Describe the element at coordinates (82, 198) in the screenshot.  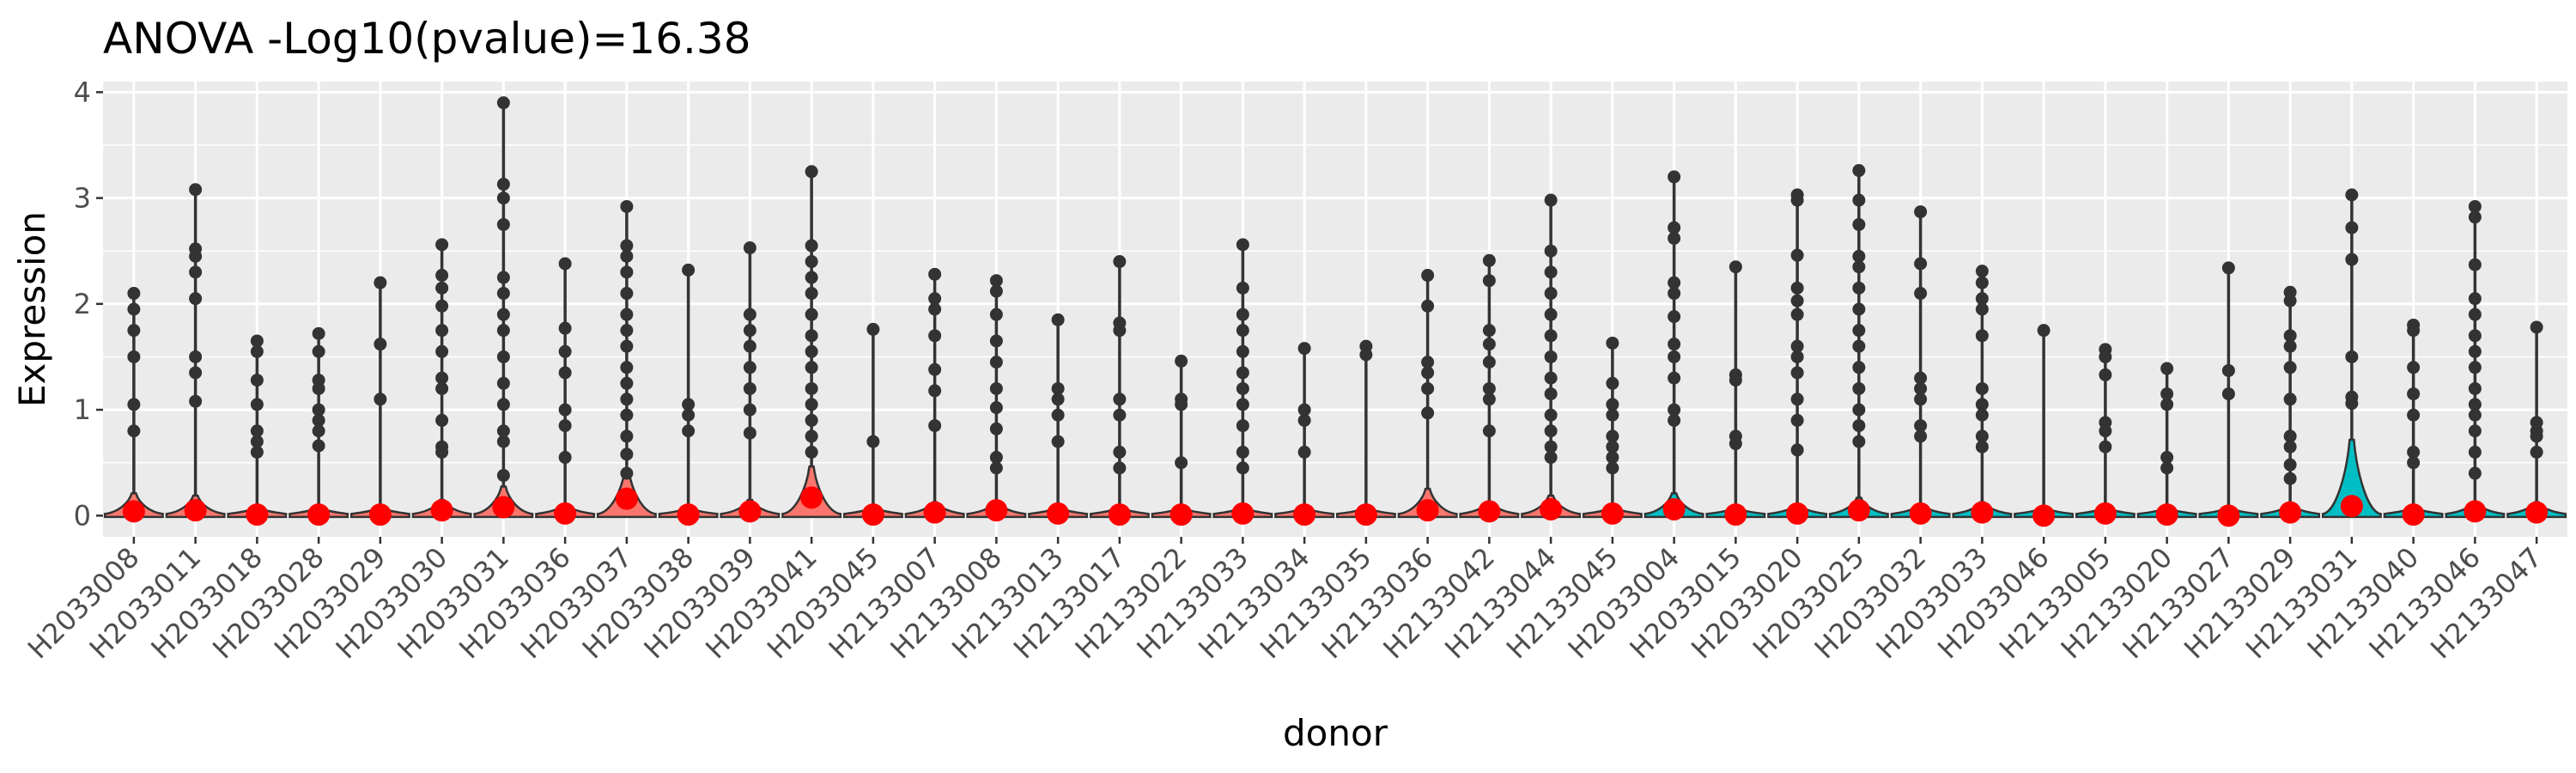
I see `y-tick-label: 3` at that location.